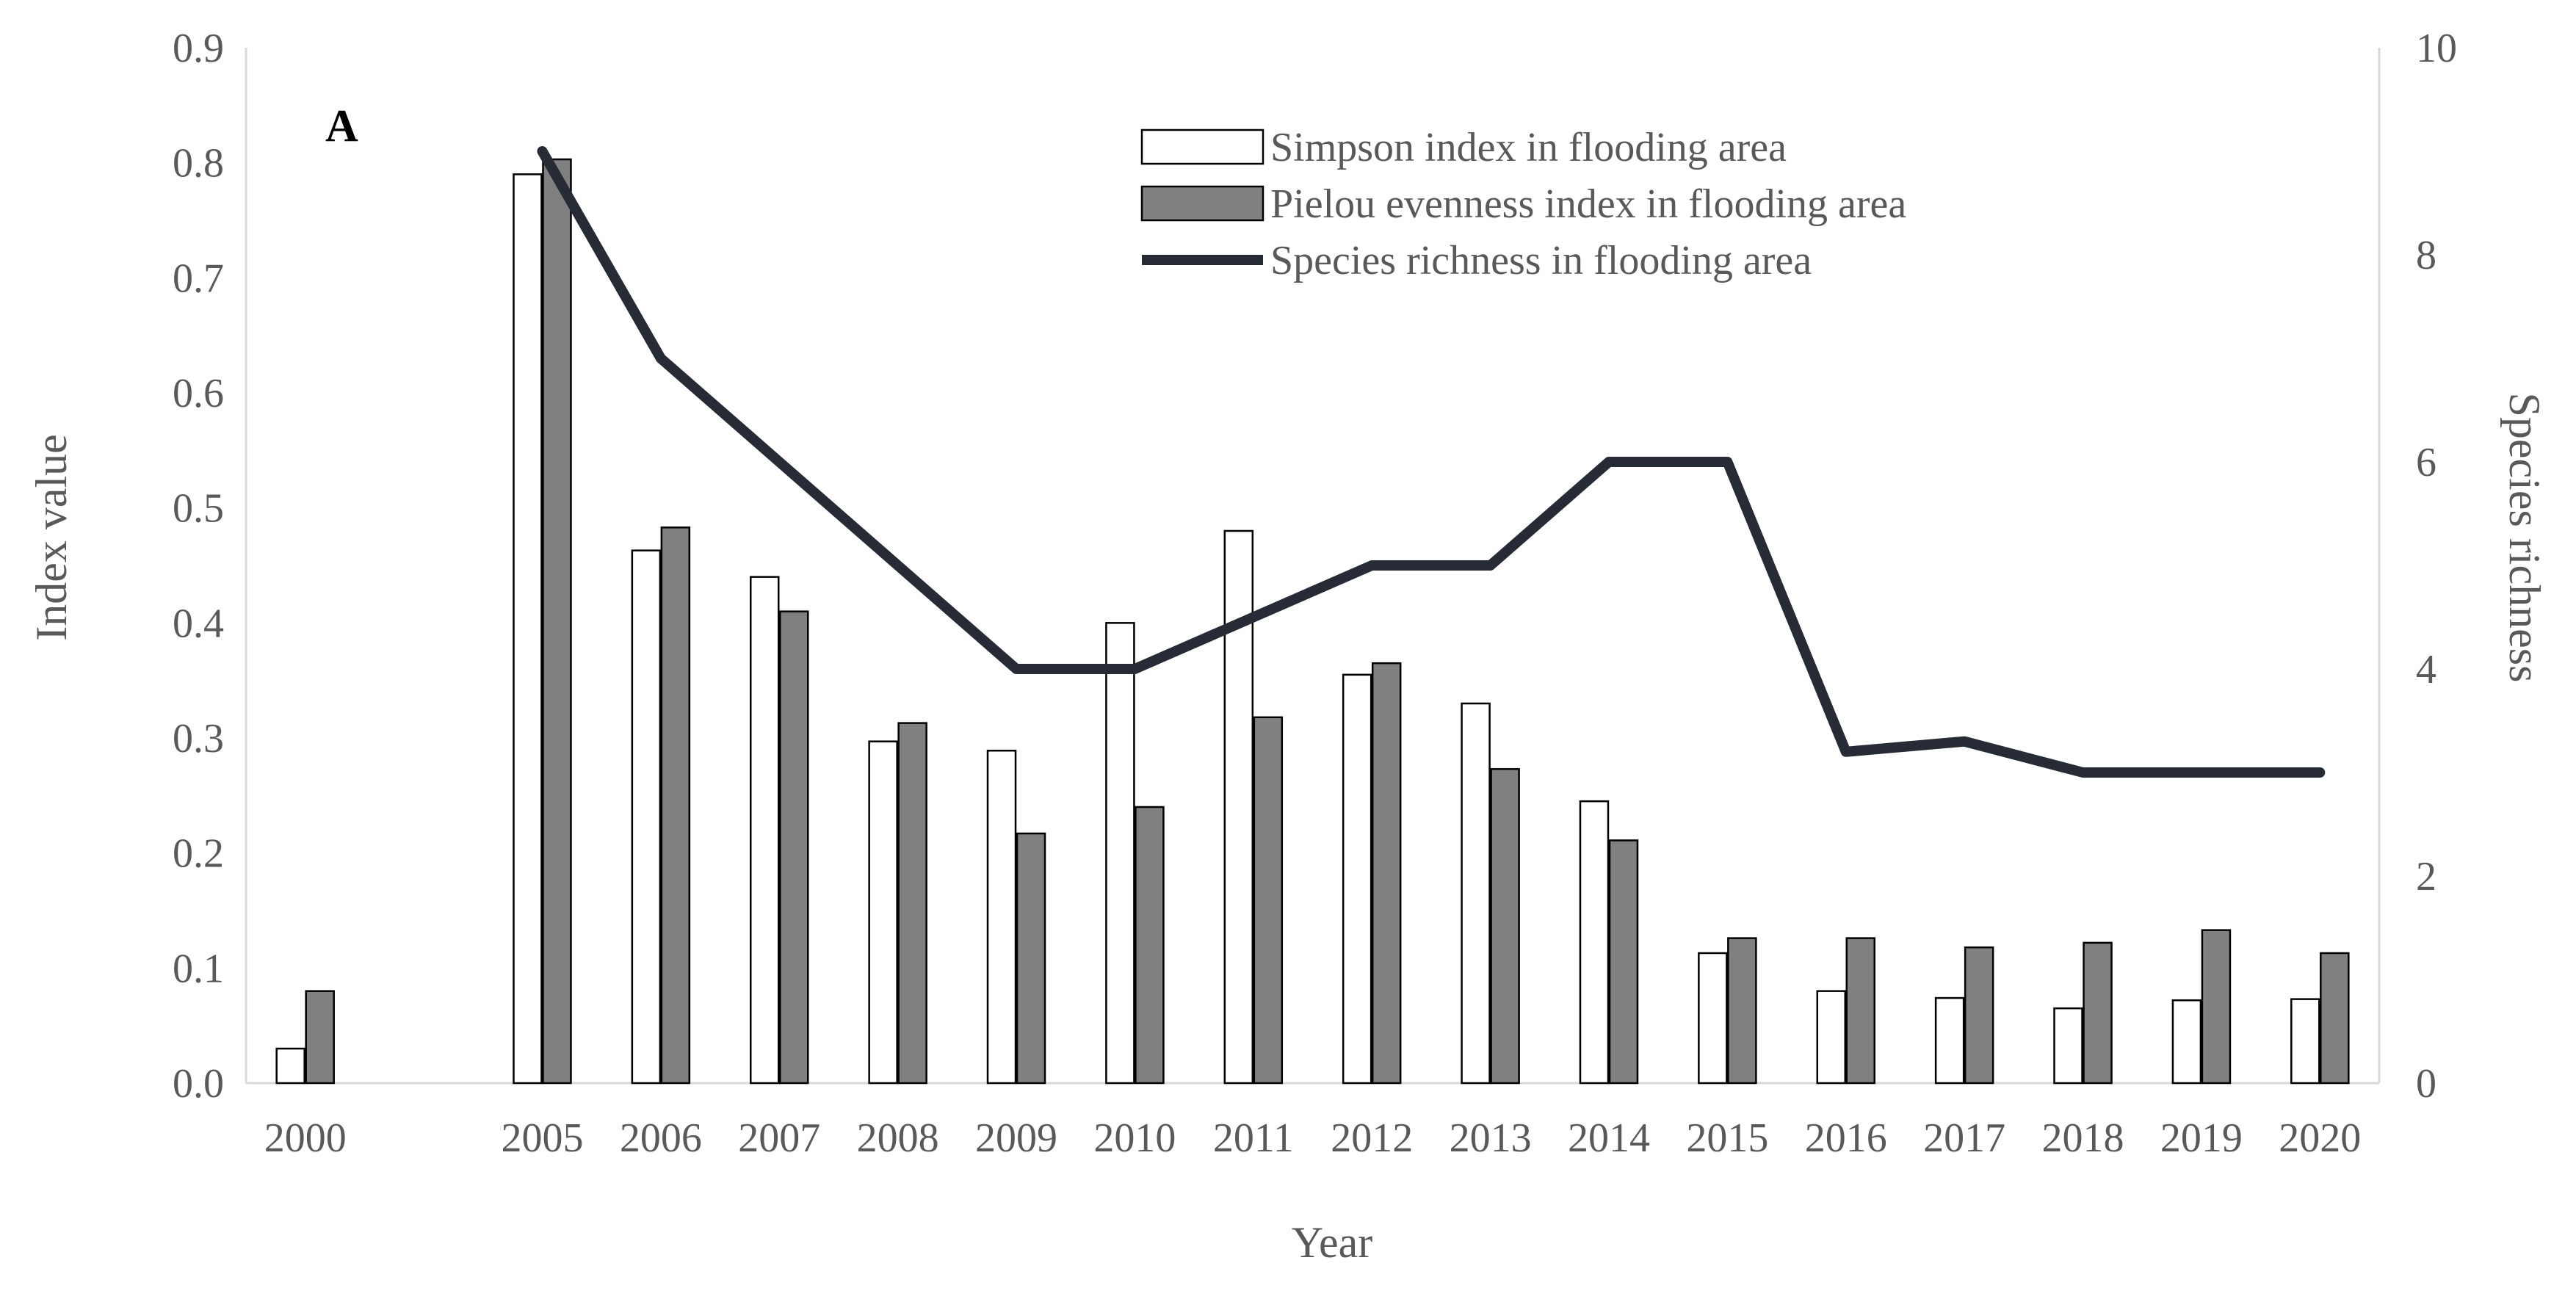 This screenshot has width=2576, height=1299. Describe the element at coordinates (1609, 1138) in the screenshot. I see `x-tick-label: 2014` at that location.